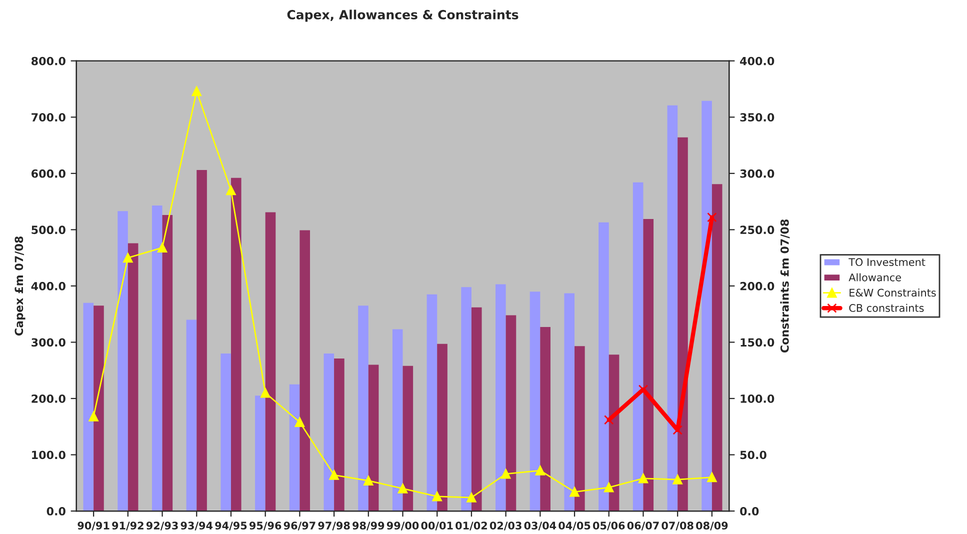 Image resolution: width=967 pixels, height=534 pixels. What do you see at coordinates (49, 230) in the screenshot?
I see `y-tick-label: 500.0` at bounding box center [49, 230].